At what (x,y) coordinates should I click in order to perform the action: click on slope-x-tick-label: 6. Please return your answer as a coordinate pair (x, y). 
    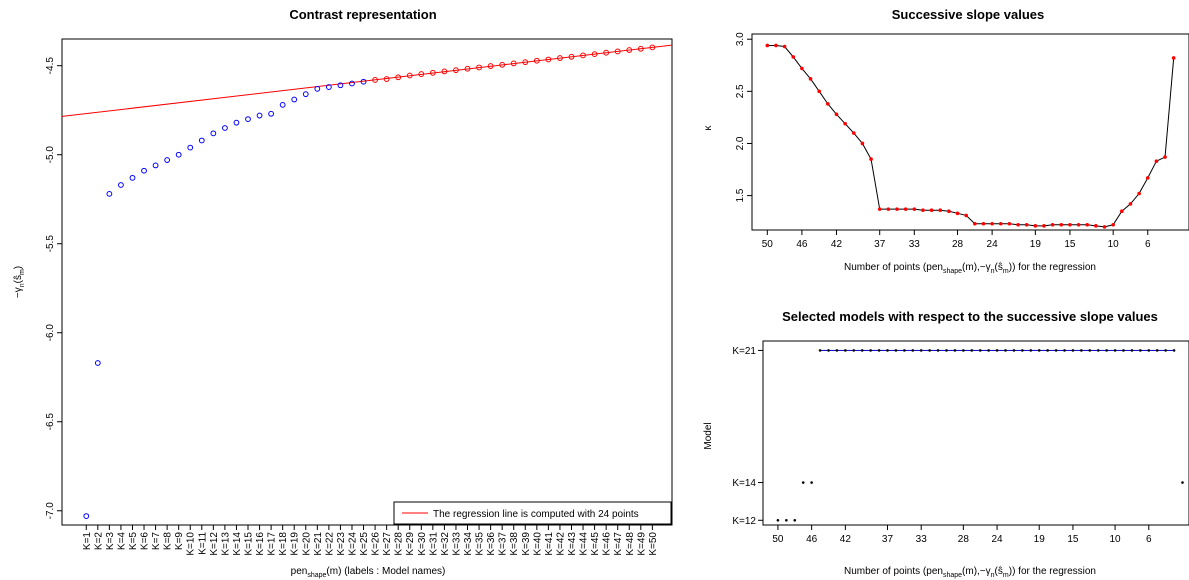
    Looking at the image, I should click on (1148, 244).